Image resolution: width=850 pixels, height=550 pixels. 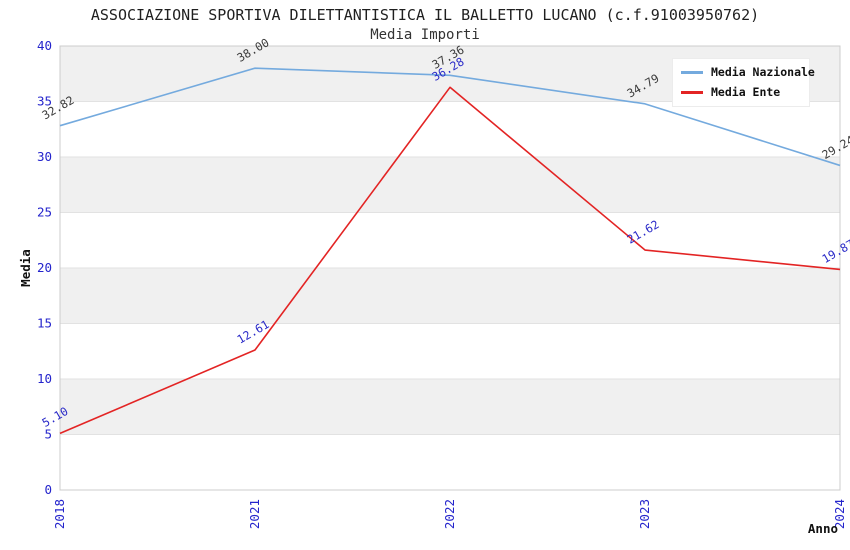 What do you see at coordinates (254, 514) in the screenshot?
I see `x-tick-label: 2021` at bounding box center [254, 514].